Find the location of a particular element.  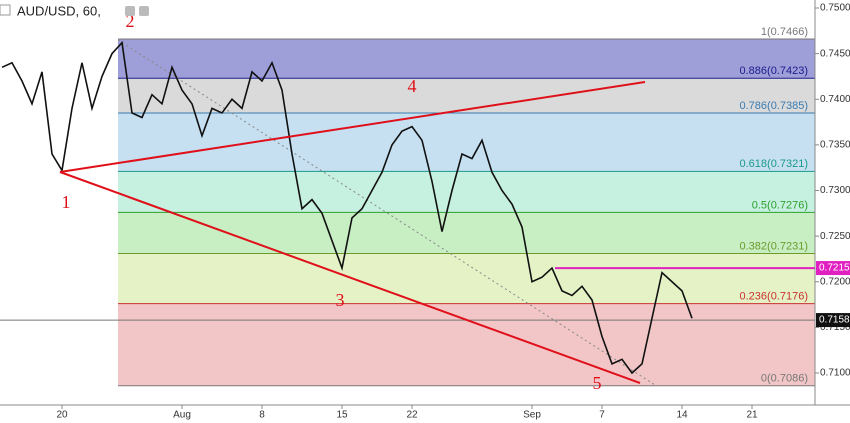

x-tick-label: 15 is located at coordinates (342, 415).